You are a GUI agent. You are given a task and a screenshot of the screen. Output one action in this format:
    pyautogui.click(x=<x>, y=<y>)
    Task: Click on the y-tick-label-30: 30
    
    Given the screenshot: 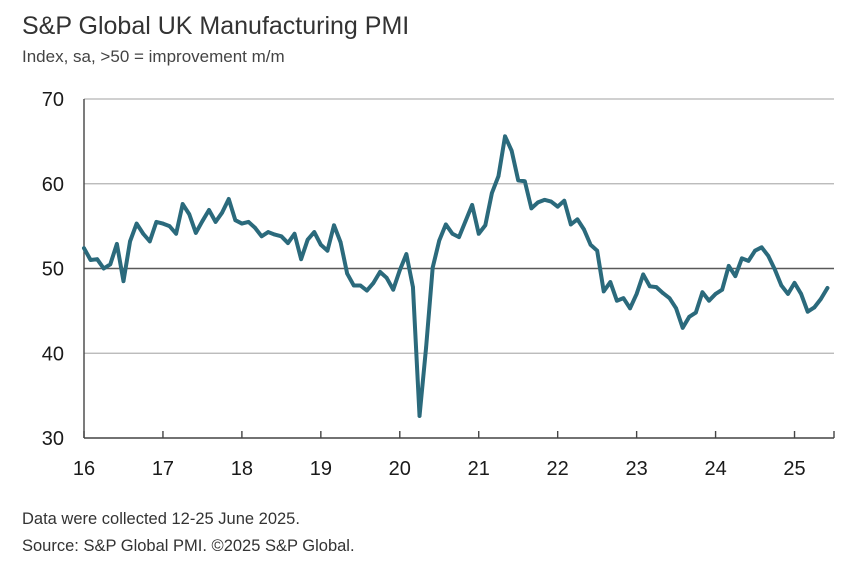 What is the action you would take?
    pyautogui.click(x=53, y=439)
    